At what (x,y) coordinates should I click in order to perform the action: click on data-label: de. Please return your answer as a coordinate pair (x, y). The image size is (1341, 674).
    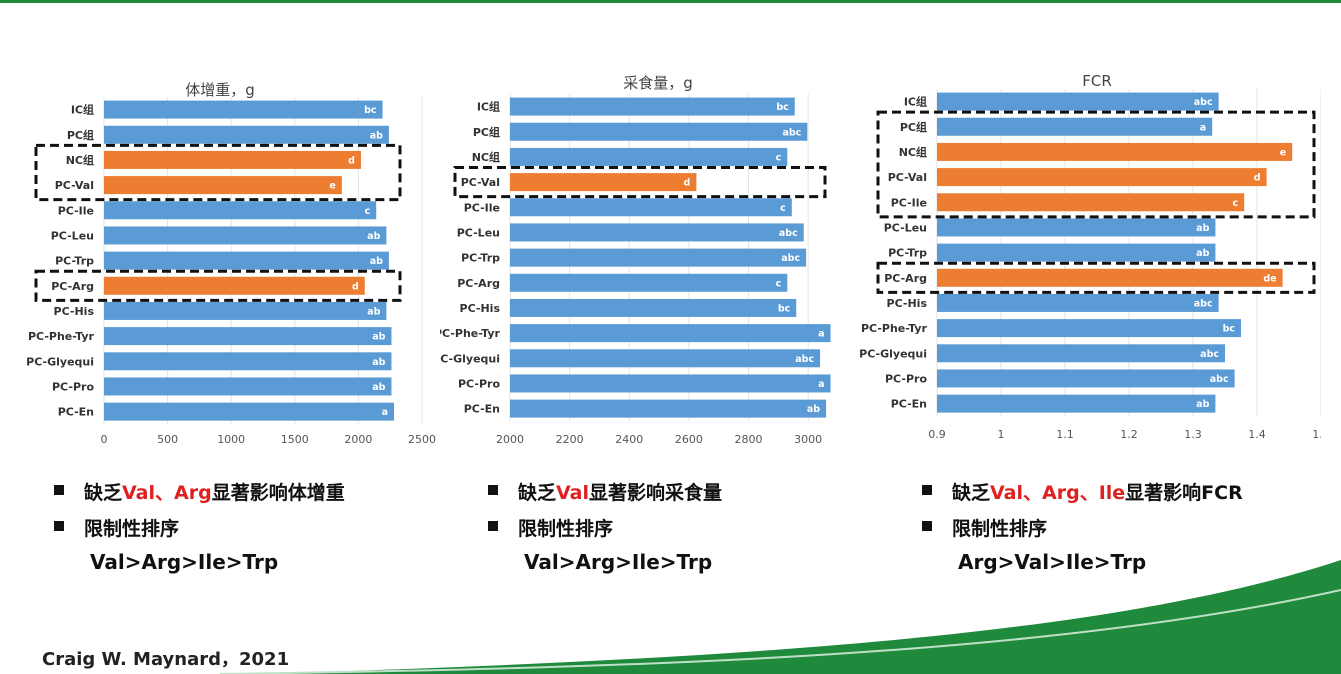
    Looking at the image, I should click on (1269, 278).